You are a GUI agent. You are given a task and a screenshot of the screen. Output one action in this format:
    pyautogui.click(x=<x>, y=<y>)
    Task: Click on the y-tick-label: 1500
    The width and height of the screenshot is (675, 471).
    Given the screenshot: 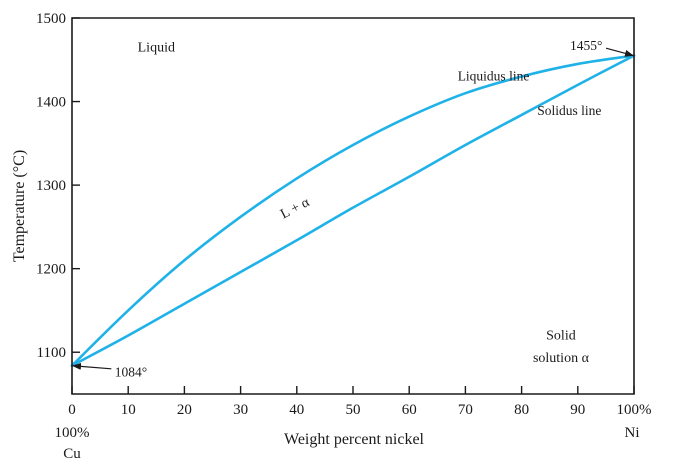 What is the action you would take?
    pyautogui.click(x=51, y=19)
    